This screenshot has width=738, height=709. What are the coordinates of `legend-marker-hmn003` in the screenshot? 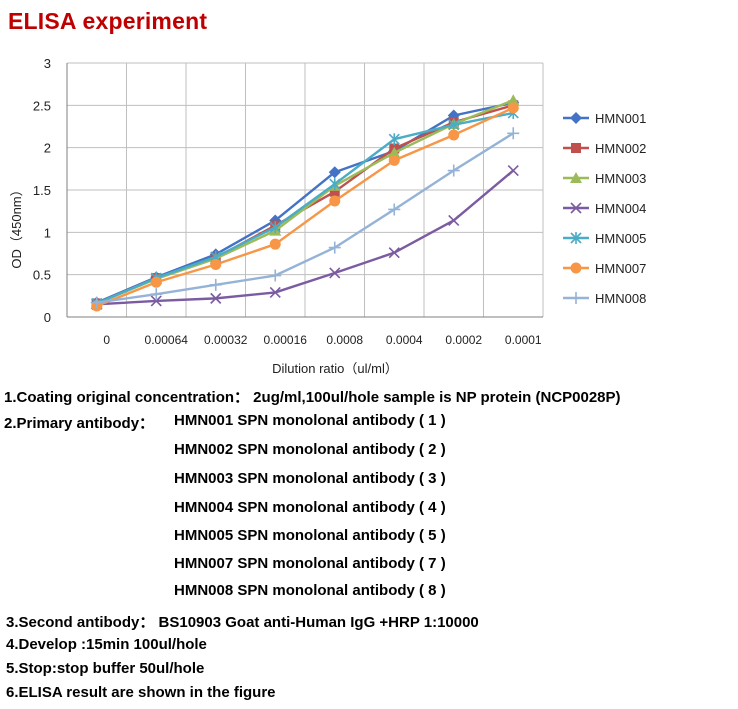 It's located at (576, 177).